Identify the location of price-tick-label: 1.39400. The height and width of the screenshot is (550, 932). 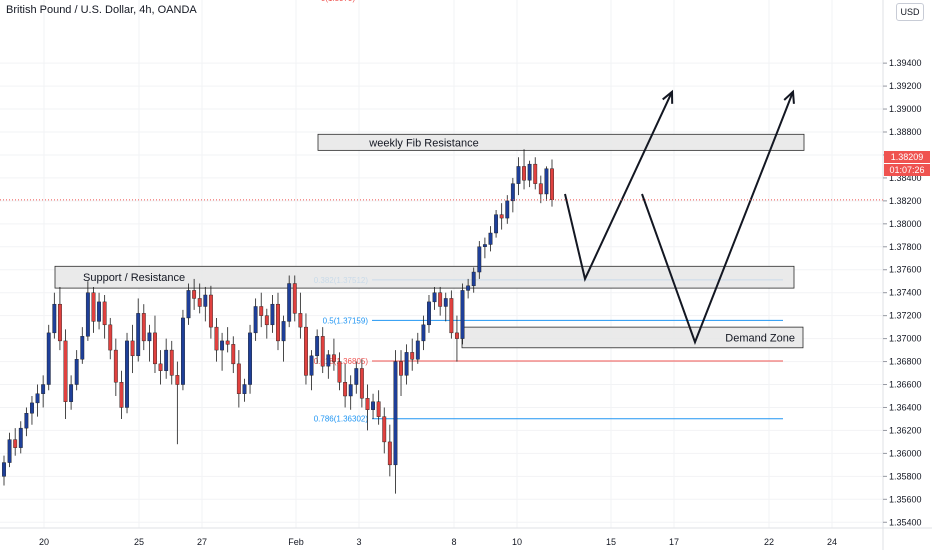
(905, 63).